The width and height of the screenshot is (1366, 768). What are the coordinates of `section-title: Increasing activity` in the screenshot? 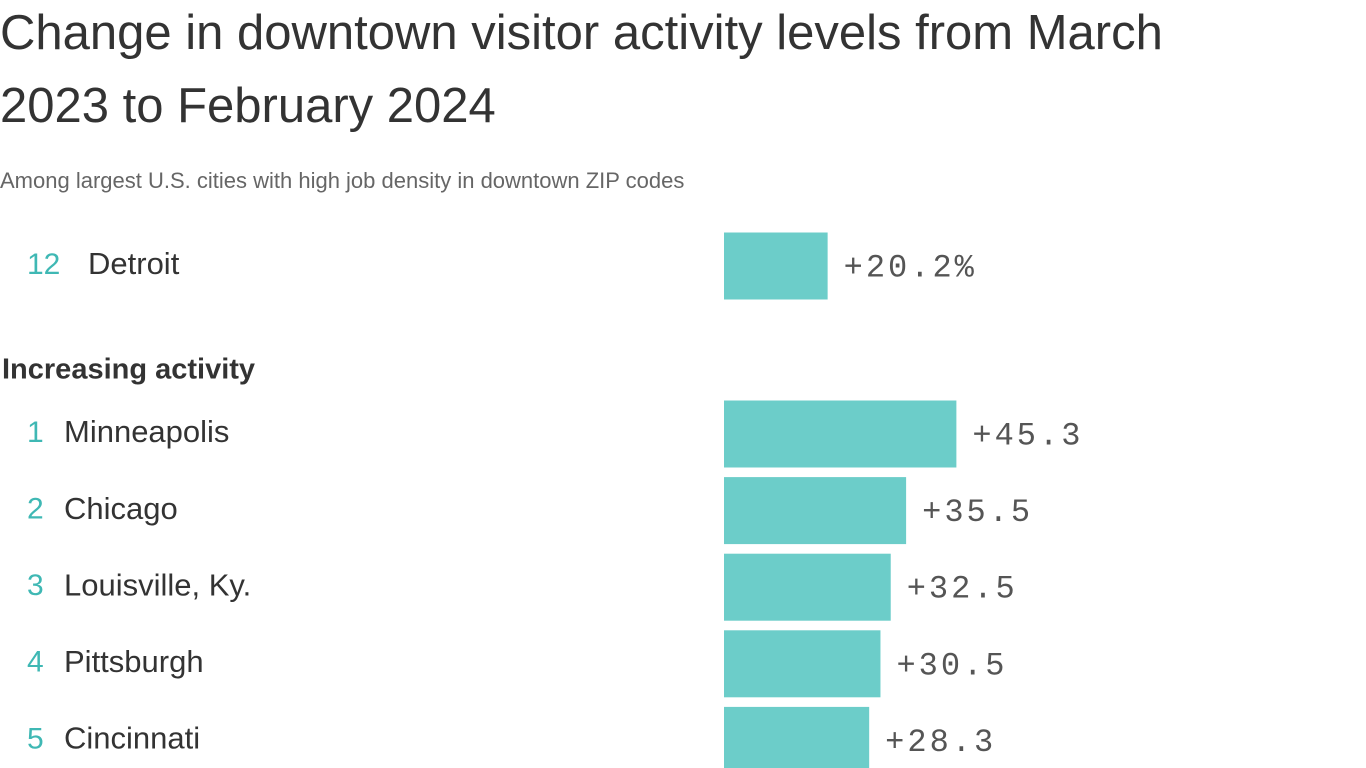 It's located at (128, 370).